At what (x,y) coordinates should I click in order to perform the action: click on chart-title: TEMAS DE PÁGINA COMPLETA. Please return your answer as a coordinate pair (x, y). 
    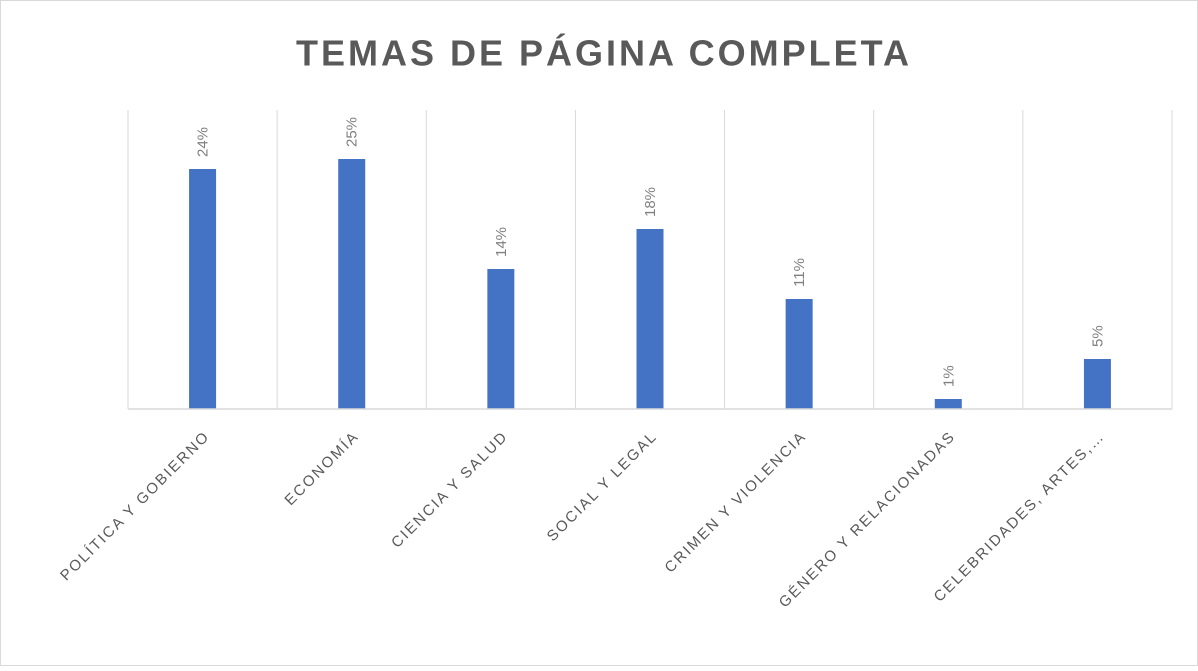
    Looking at the image, I should click on (604, 53).